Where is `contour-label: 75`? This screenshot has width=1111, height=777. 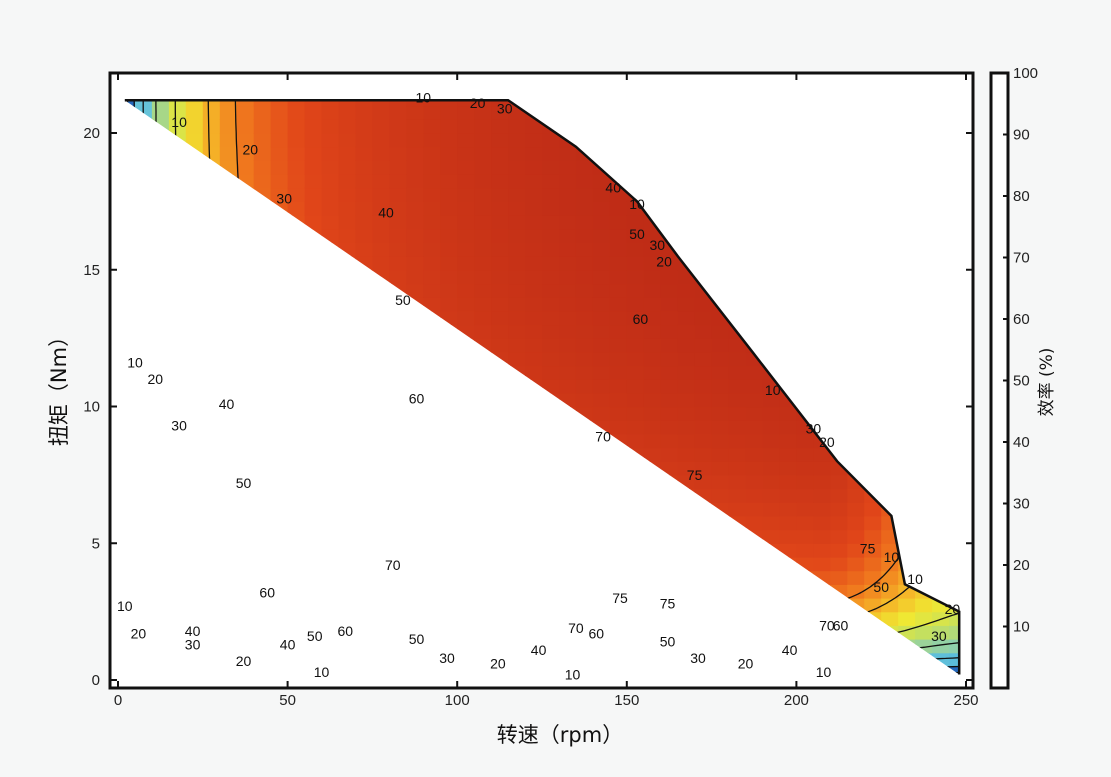 contour-label: 75 is located at coordinates (668, 603).